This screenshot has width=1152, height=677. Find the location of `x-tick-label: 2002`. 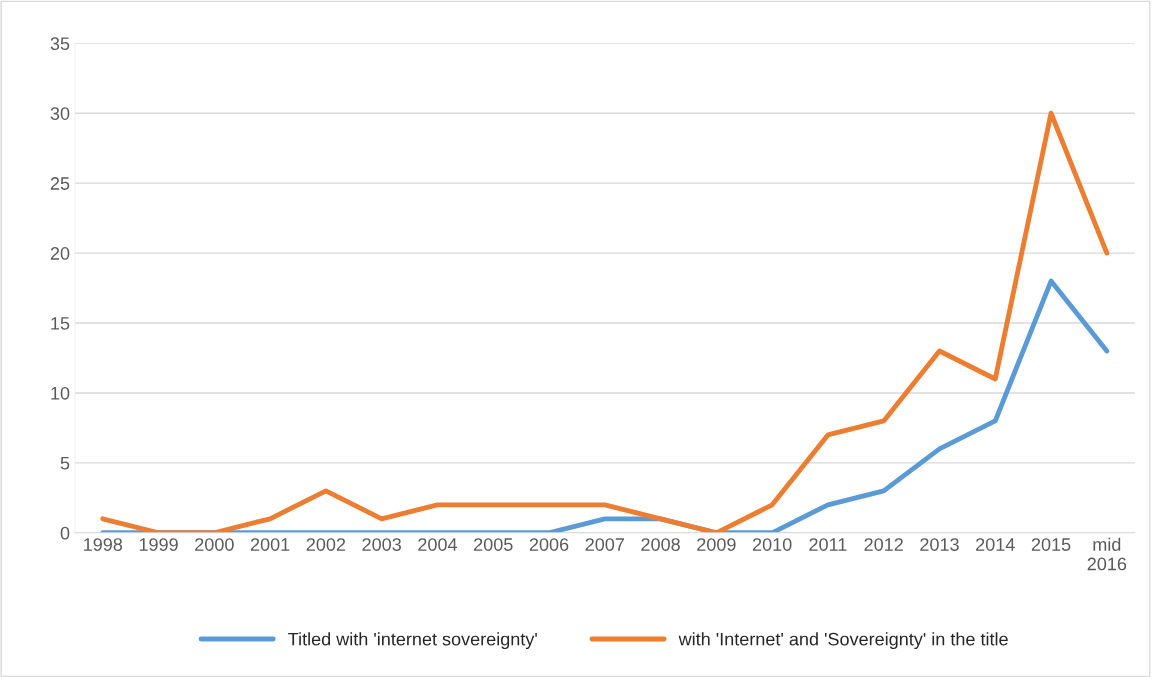

x-tick-label: 2002 is located at coordinates (326, 544).